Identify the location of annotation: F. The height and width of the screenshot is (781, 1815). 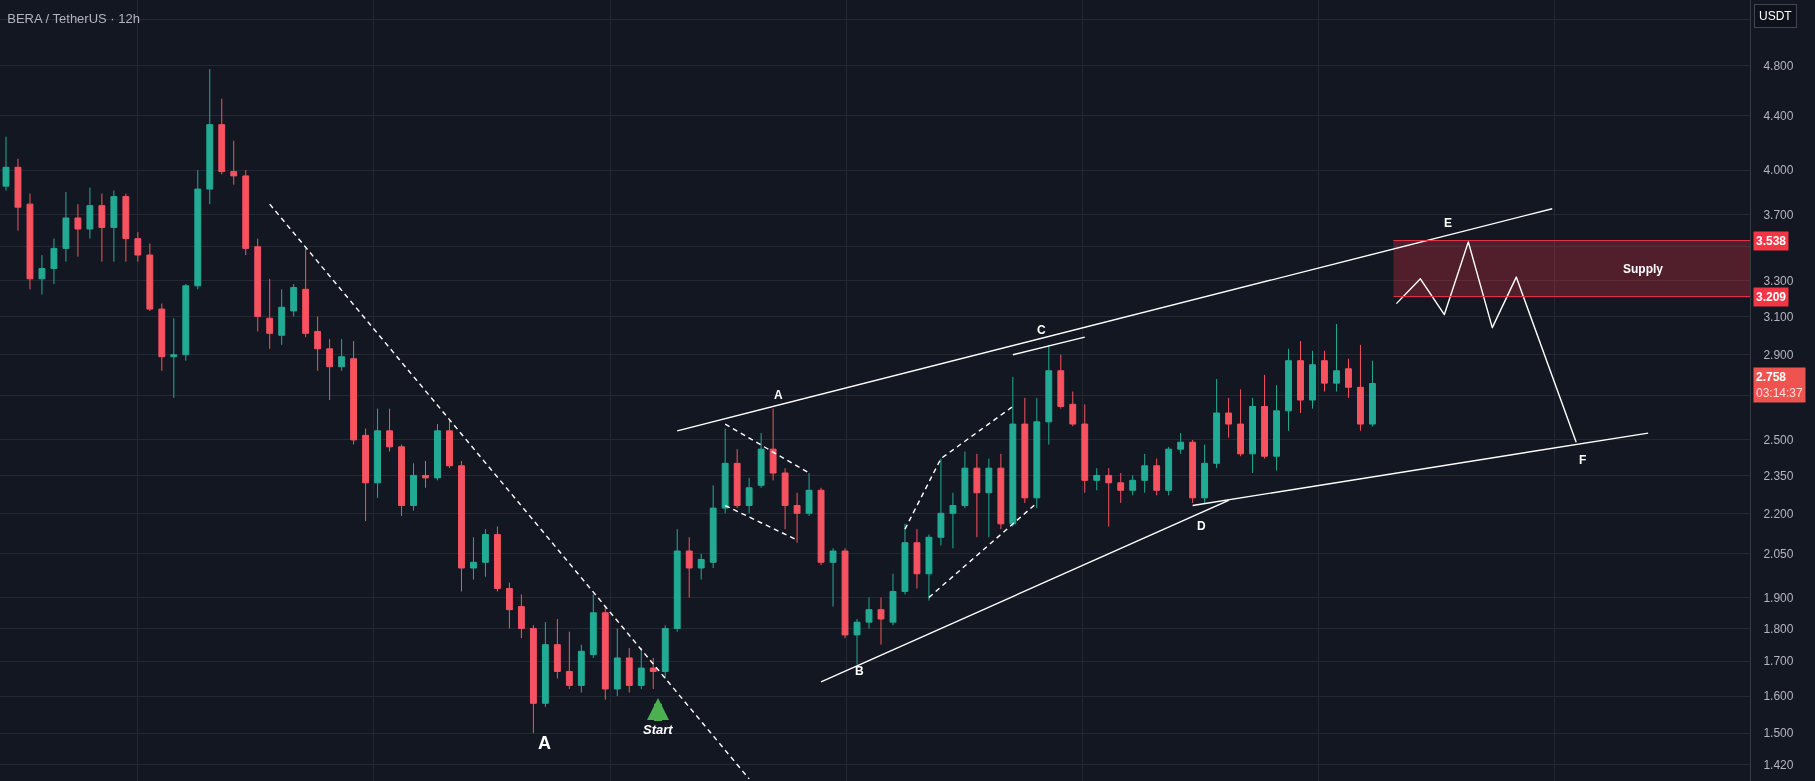
(1583, 460).